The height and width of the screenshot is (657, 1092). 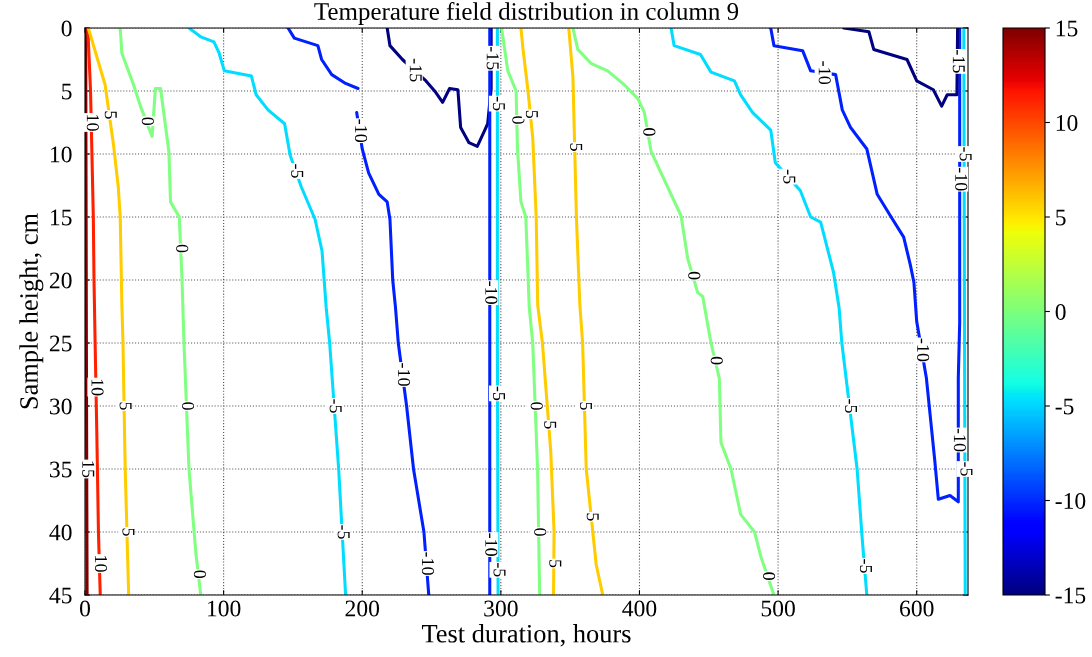 I want to click on x-tick-label: 0, so click(x=85, y=608).